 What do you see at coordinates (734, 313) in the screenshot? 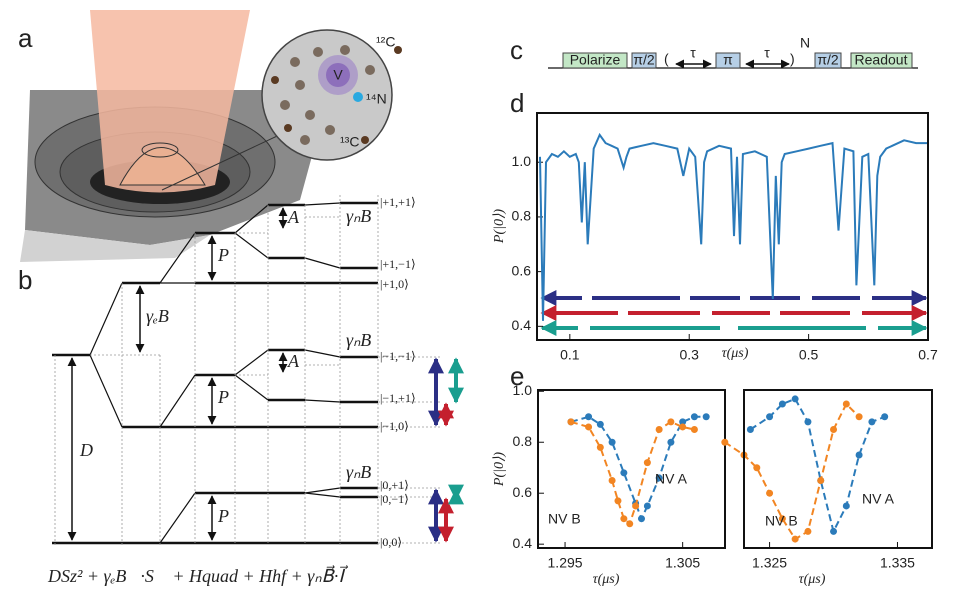
I see `interval-arrows` at bounding box center [734, 313].